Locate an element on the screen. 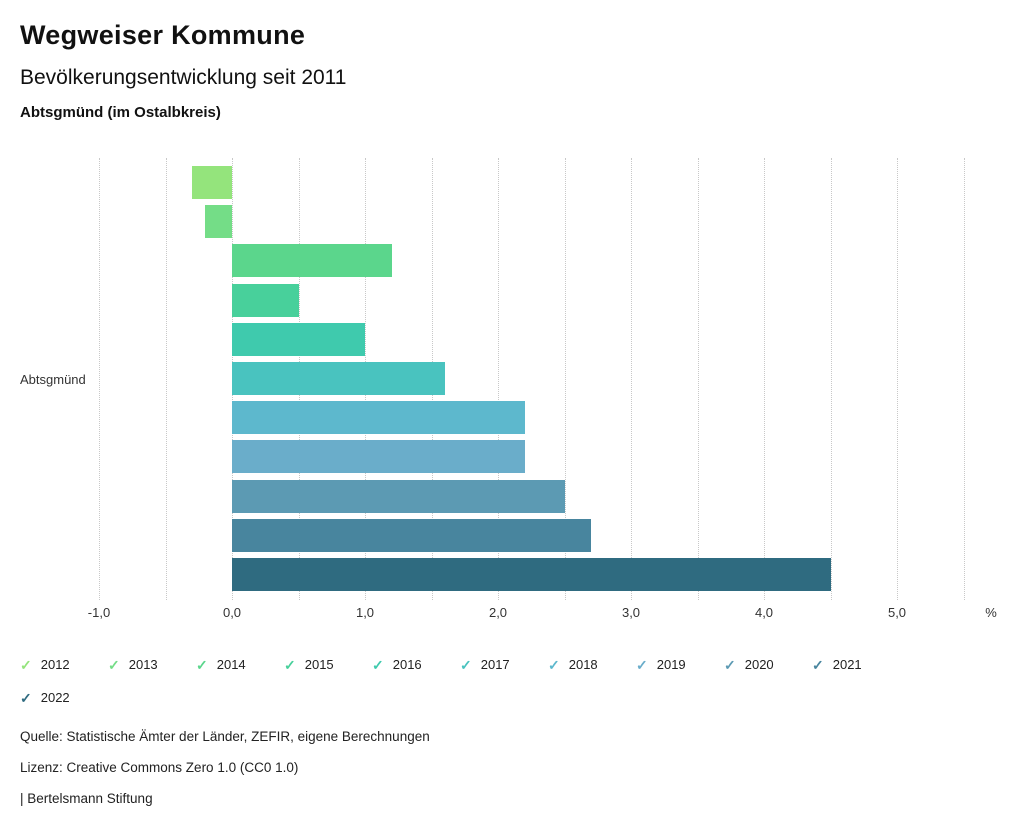 The width and height of the screenshot is (1024, 831). legend-item-2013: ✓ 2013 is located at coordinates (152, 664).